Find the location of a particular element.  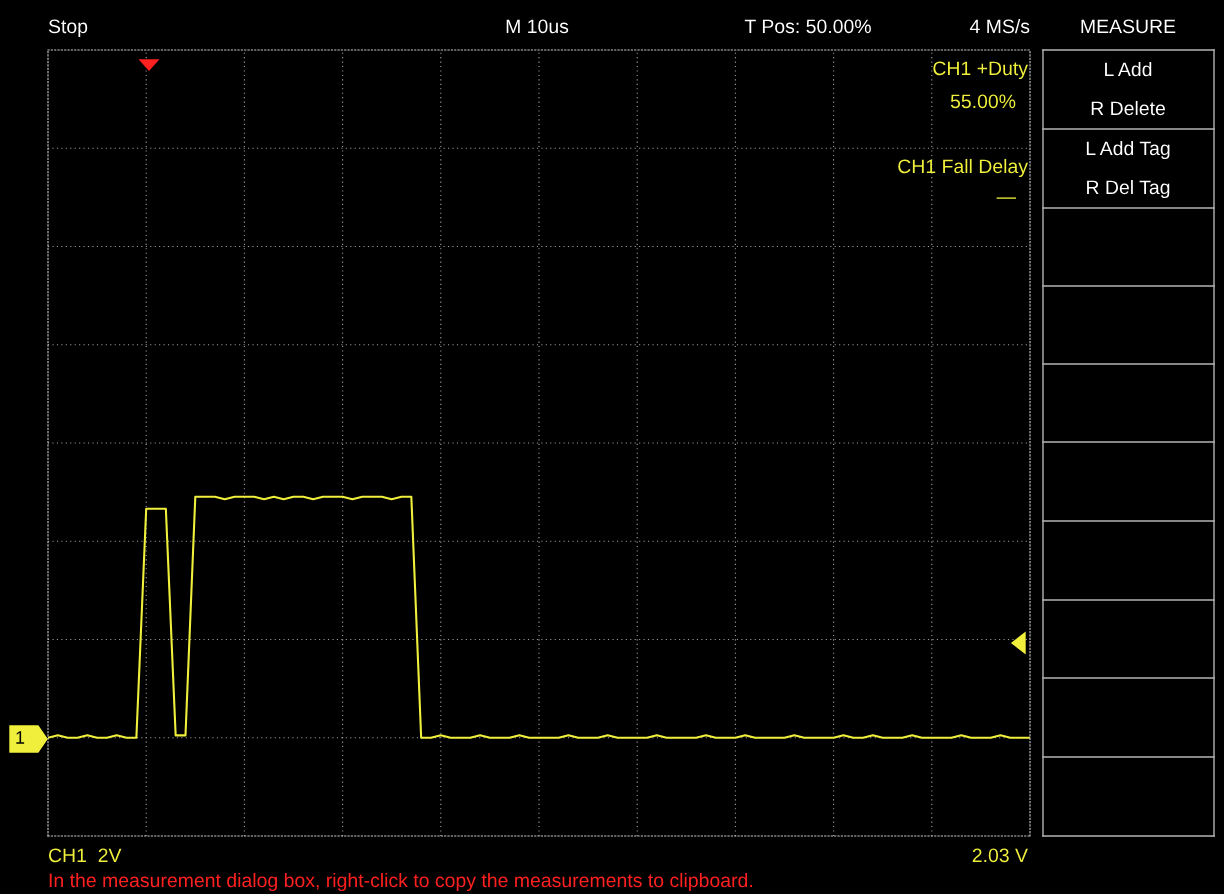

text: R Del Tag is located at coordinates (1128, 189).